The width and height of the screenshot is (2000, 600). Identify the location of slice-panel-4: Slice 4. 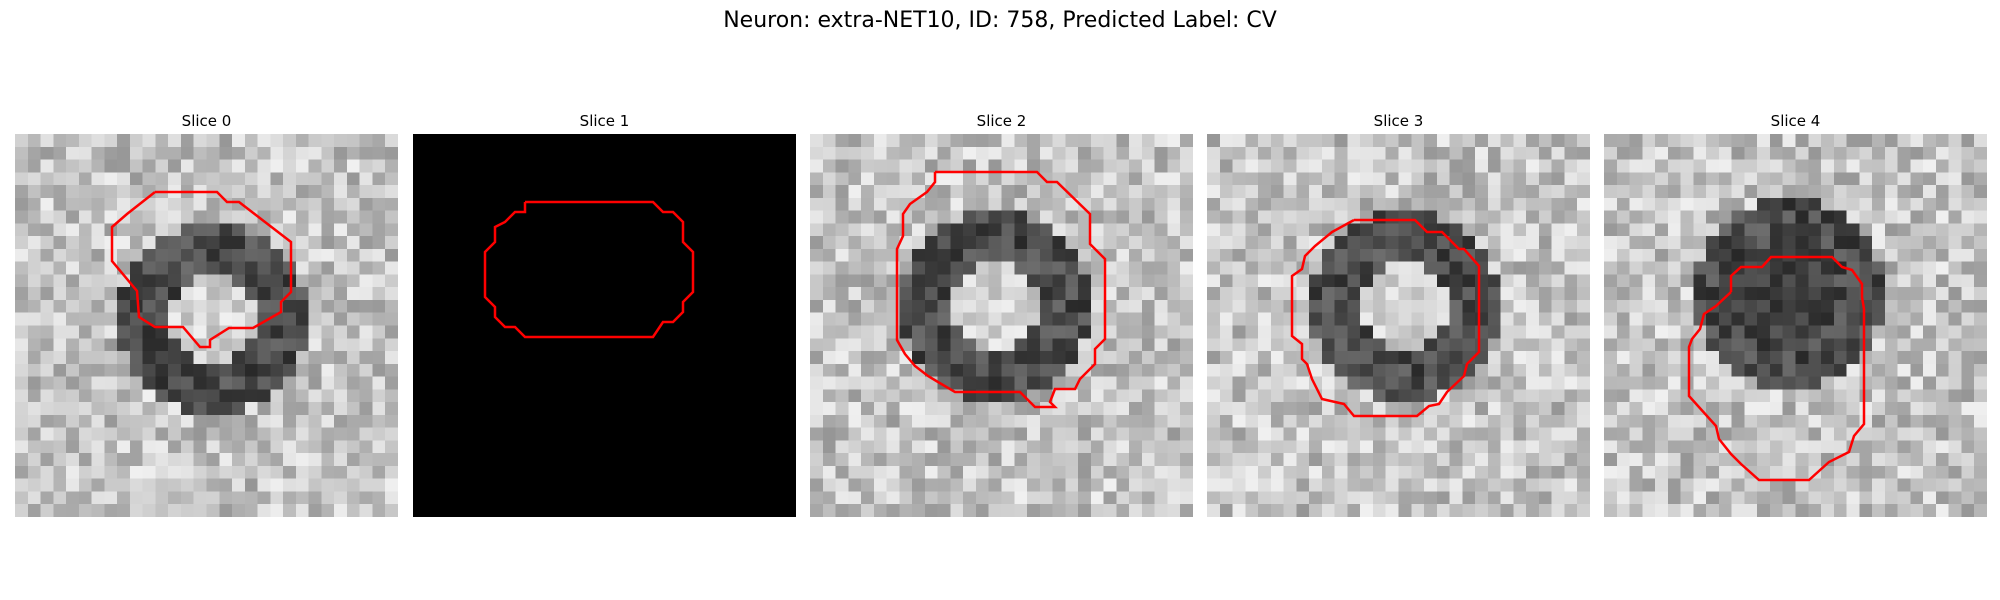
(1795, 313).